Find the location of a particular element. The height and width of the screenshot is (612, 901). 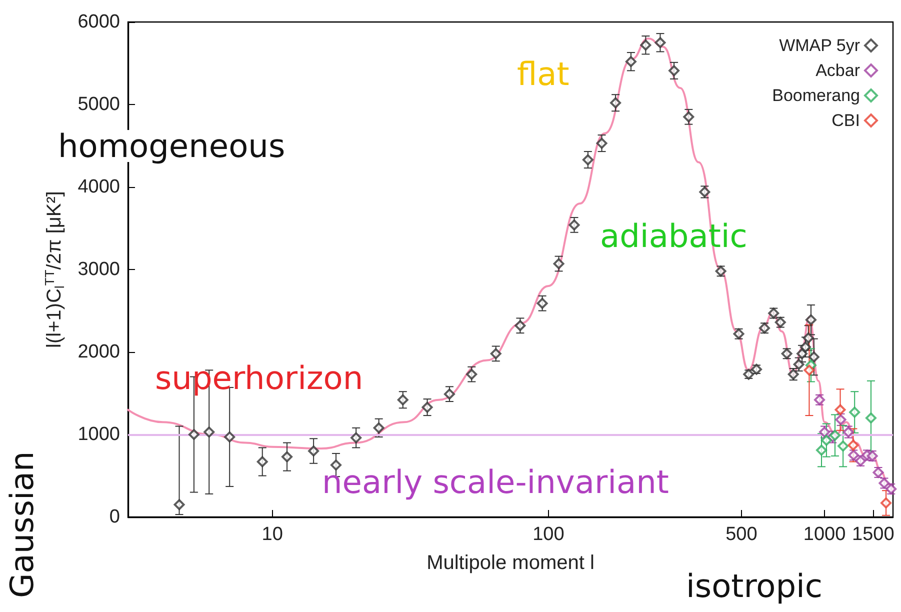

y-tick-label: 6000 is located at coordinates (99, 22).